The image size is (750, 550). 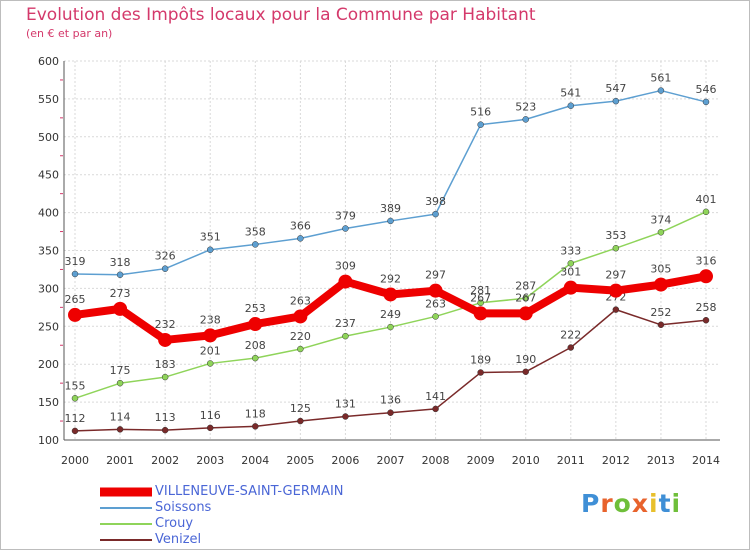 What do you see at coordinates (300, 460) in the screenshot?
I see `x-tick-label-2005: 2005` at bounding box center [300, 460].